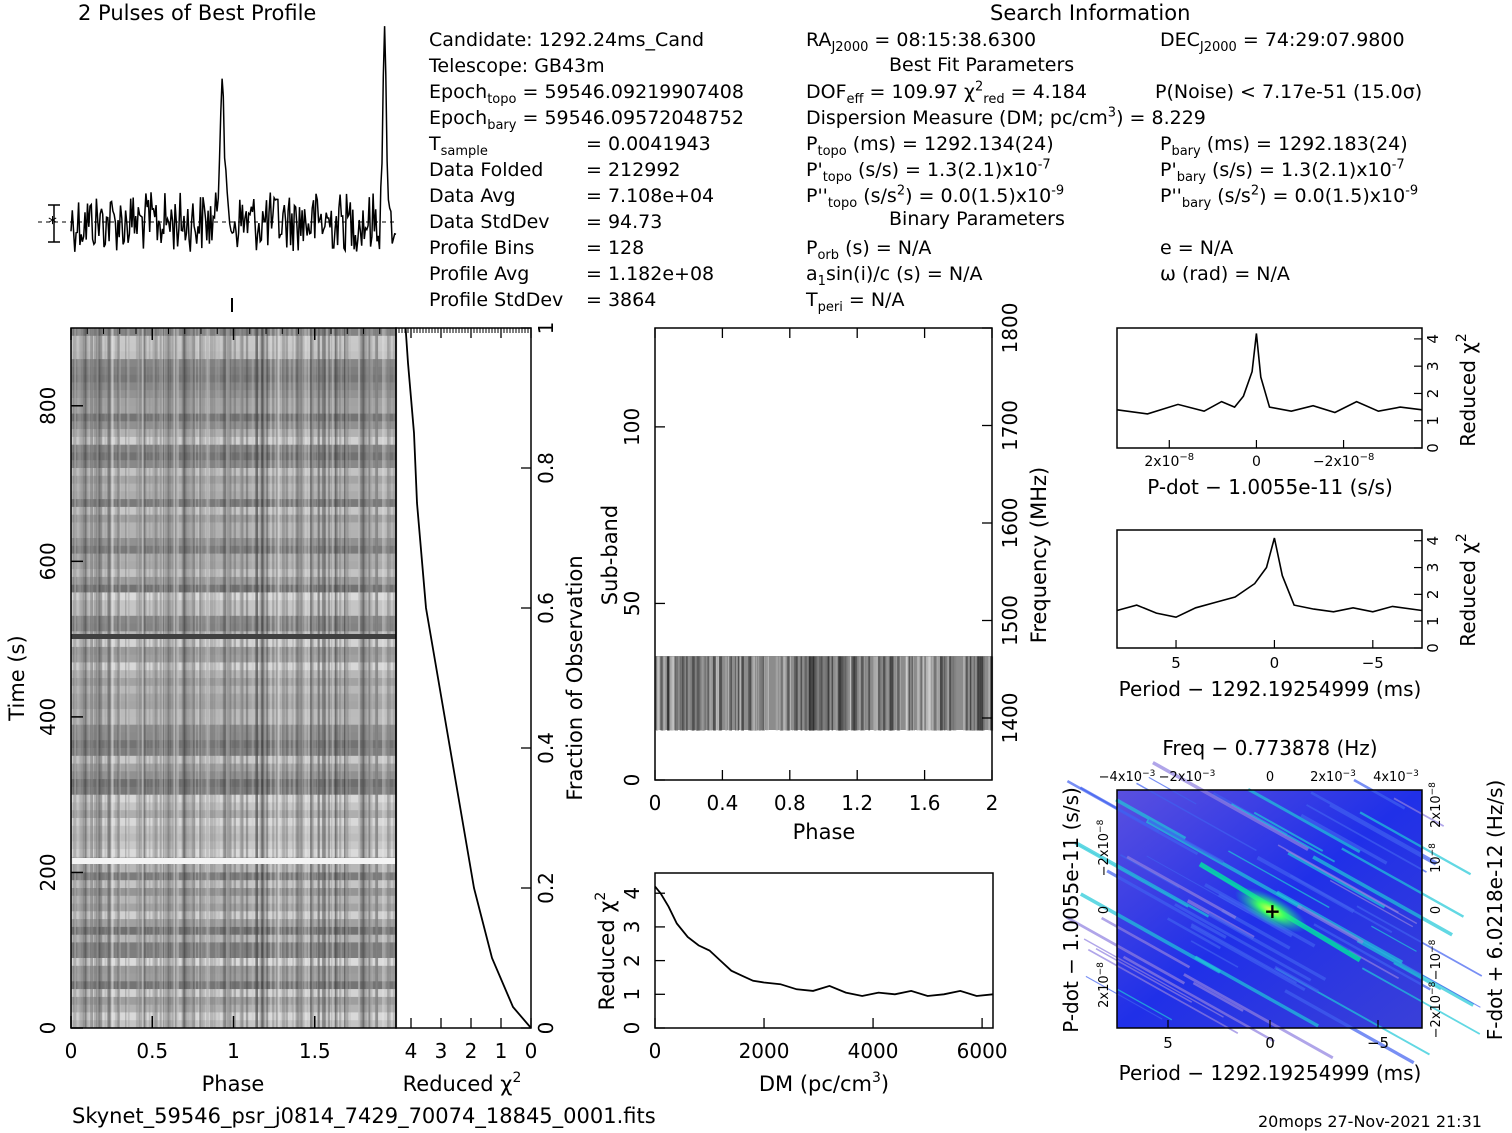 This screenshot has width=1512, height=1133. I want to click on dm-xtick: 4000, so click(873, 1051).